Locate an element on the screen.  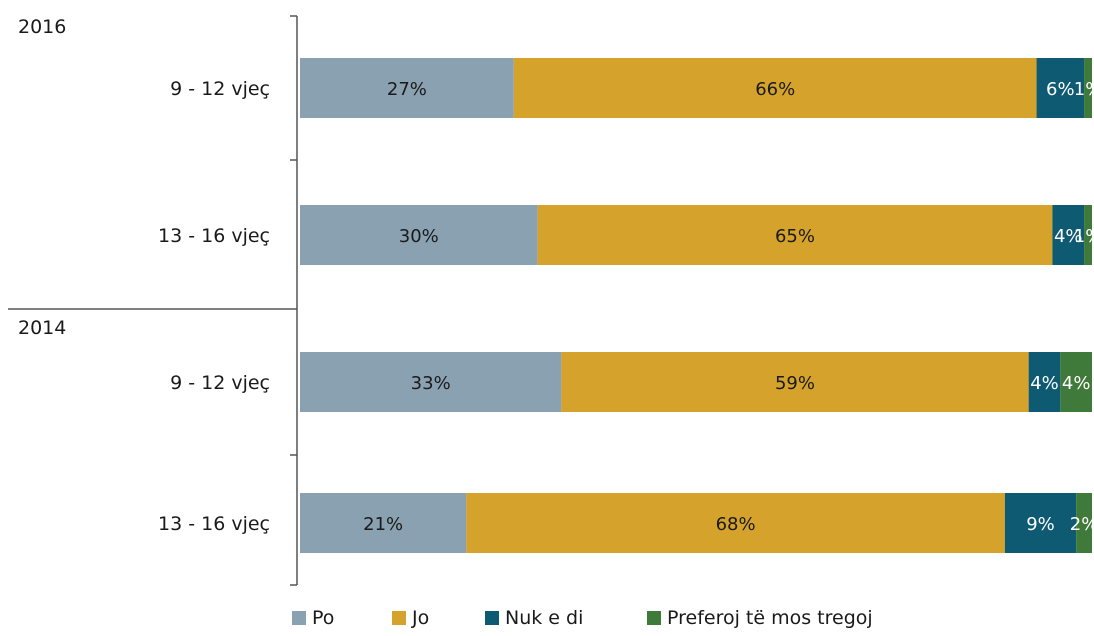
legend-label: Jo is located at coordinates (420, 618).